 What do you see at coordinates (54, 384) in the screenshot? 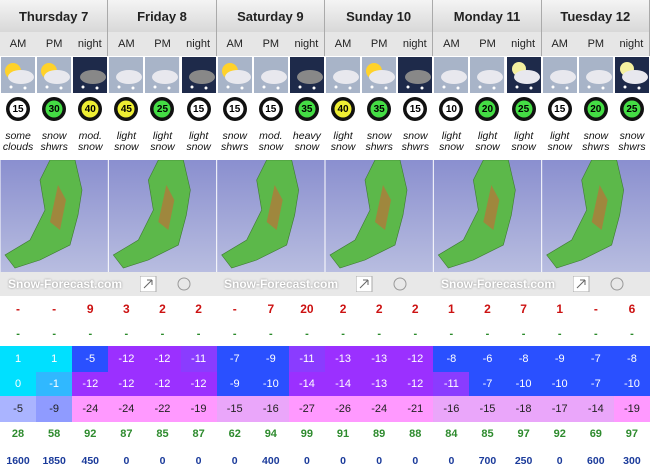
I see `temp-min: -1` at bounding box center [54, 384].